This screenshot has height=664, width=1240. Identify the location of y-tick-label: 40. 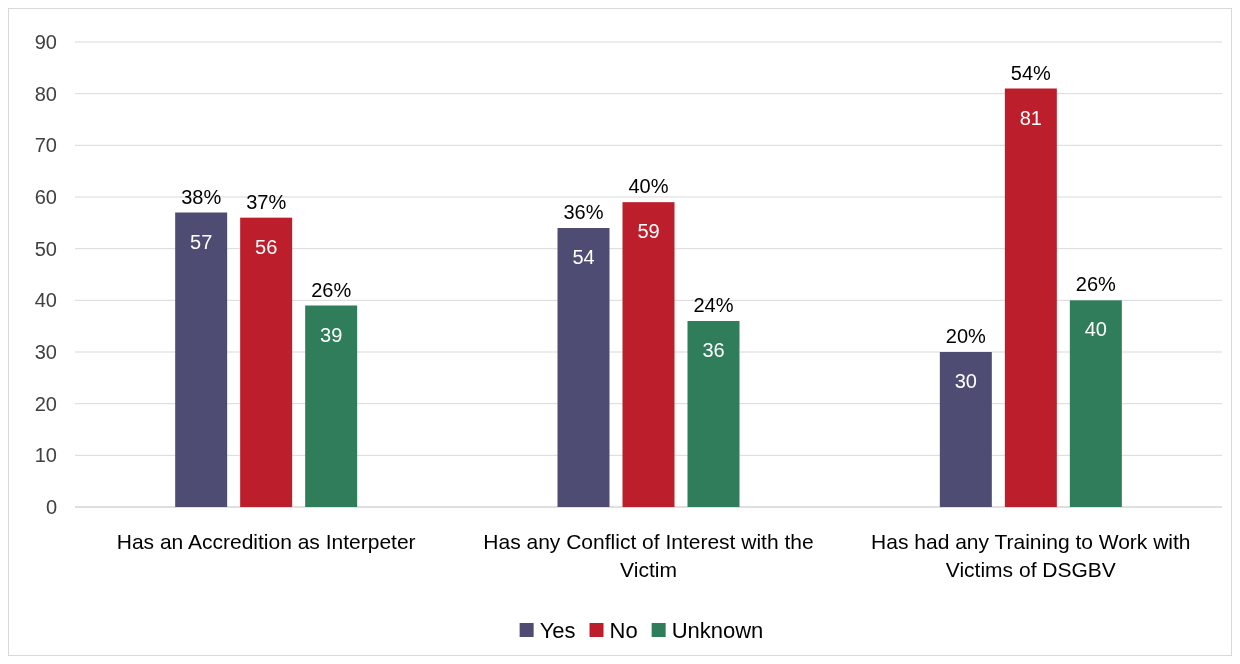
(45, 300).